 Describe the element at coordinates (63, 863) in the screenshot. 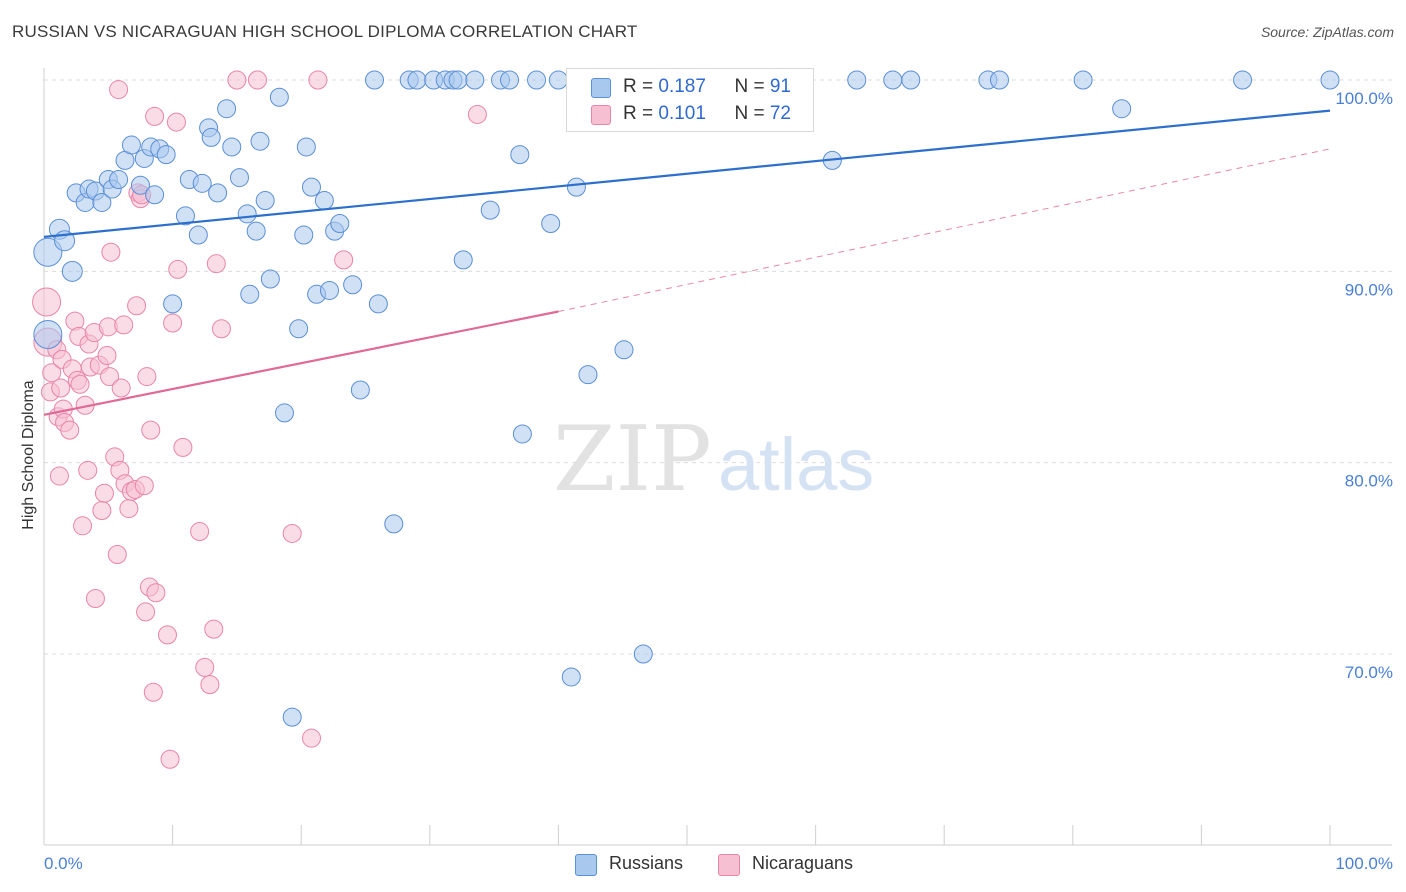

I see `x-tick-label-min: 0.0%` at that location.